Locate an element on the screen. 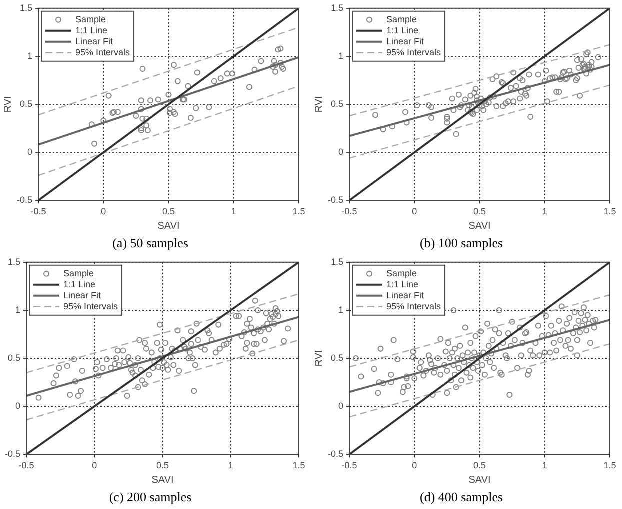 This screenshot has width=622, height=509. text: (d) 400 samples is located at coordinates (462, 497).